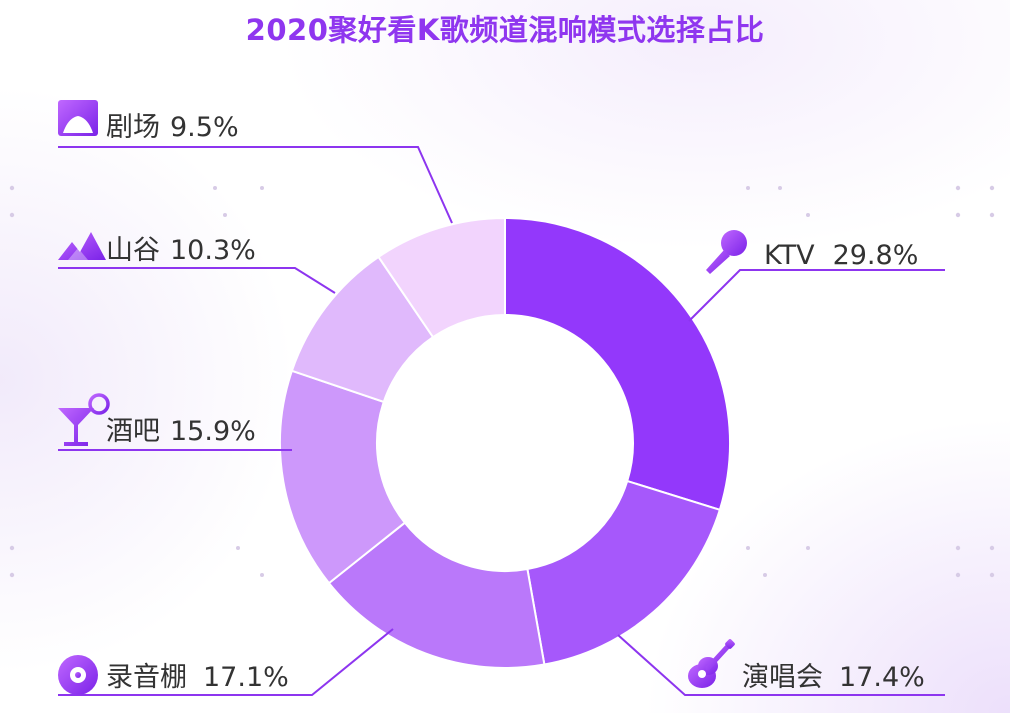 The image size is (1010, 713). I want to click on label-concert: 演唱会 17.4%, so click(833, 677).